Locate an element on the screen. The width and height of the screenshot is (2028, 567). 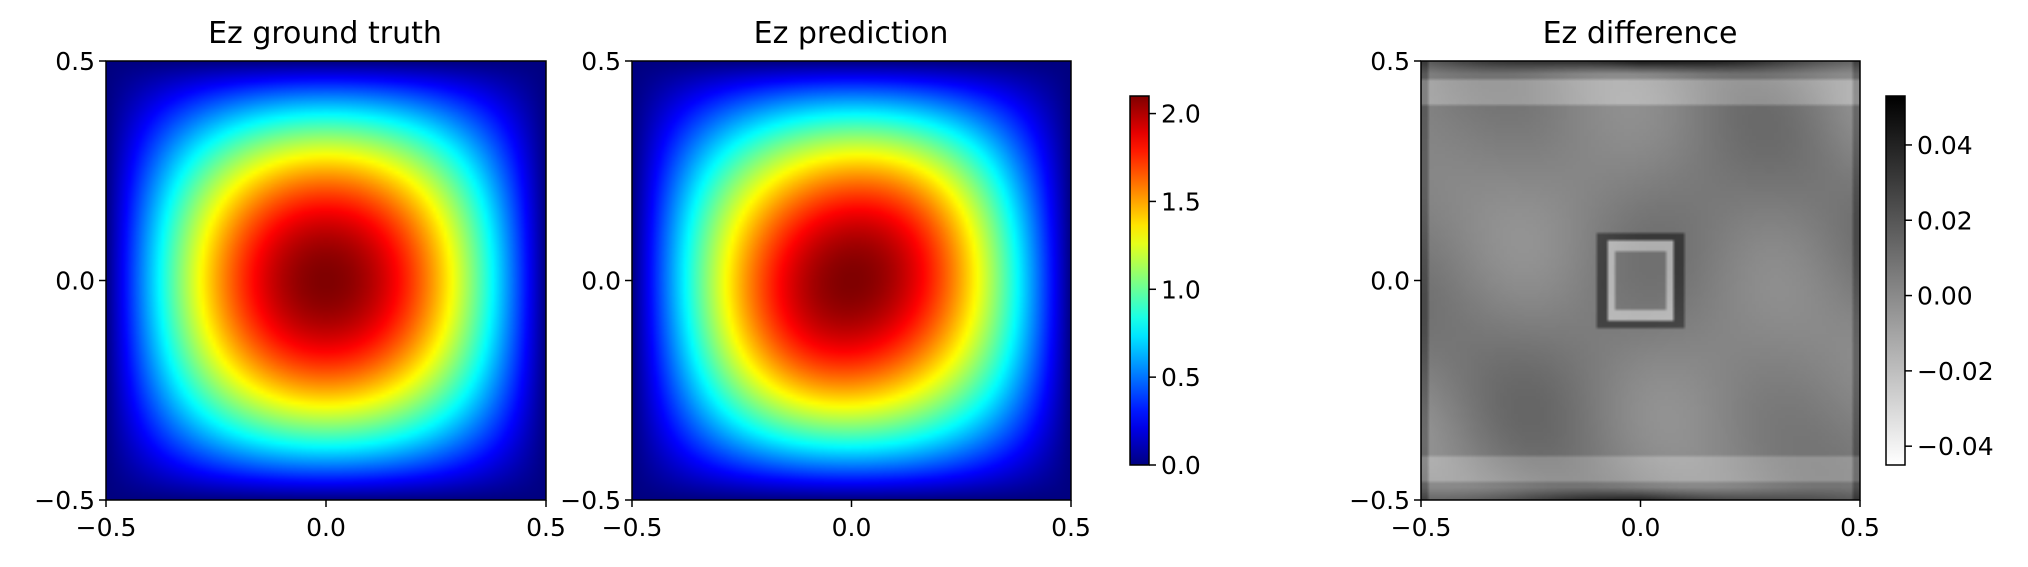
panel-title: Ez ground truth is located at coordinates (325, 33).